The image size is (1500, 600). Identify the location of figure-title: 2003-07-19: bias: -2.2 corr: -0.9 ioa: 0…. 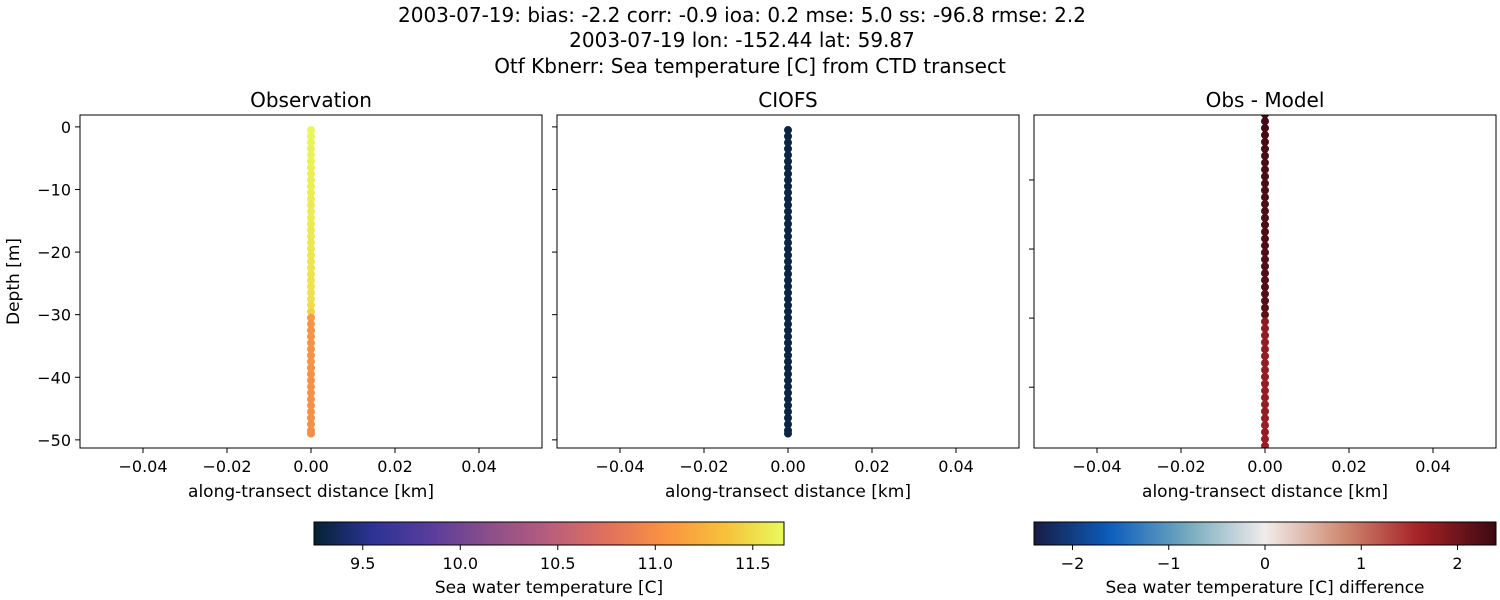
(742, 40).